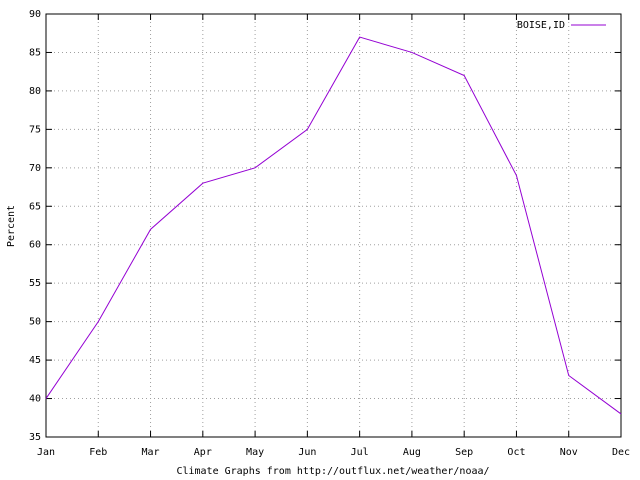 Image resolution: width=640 pixels, height=480 pixels. Describe the element at coordinates (35, 91) in the screenshot. I see `y-tick-label: 80` at that location.